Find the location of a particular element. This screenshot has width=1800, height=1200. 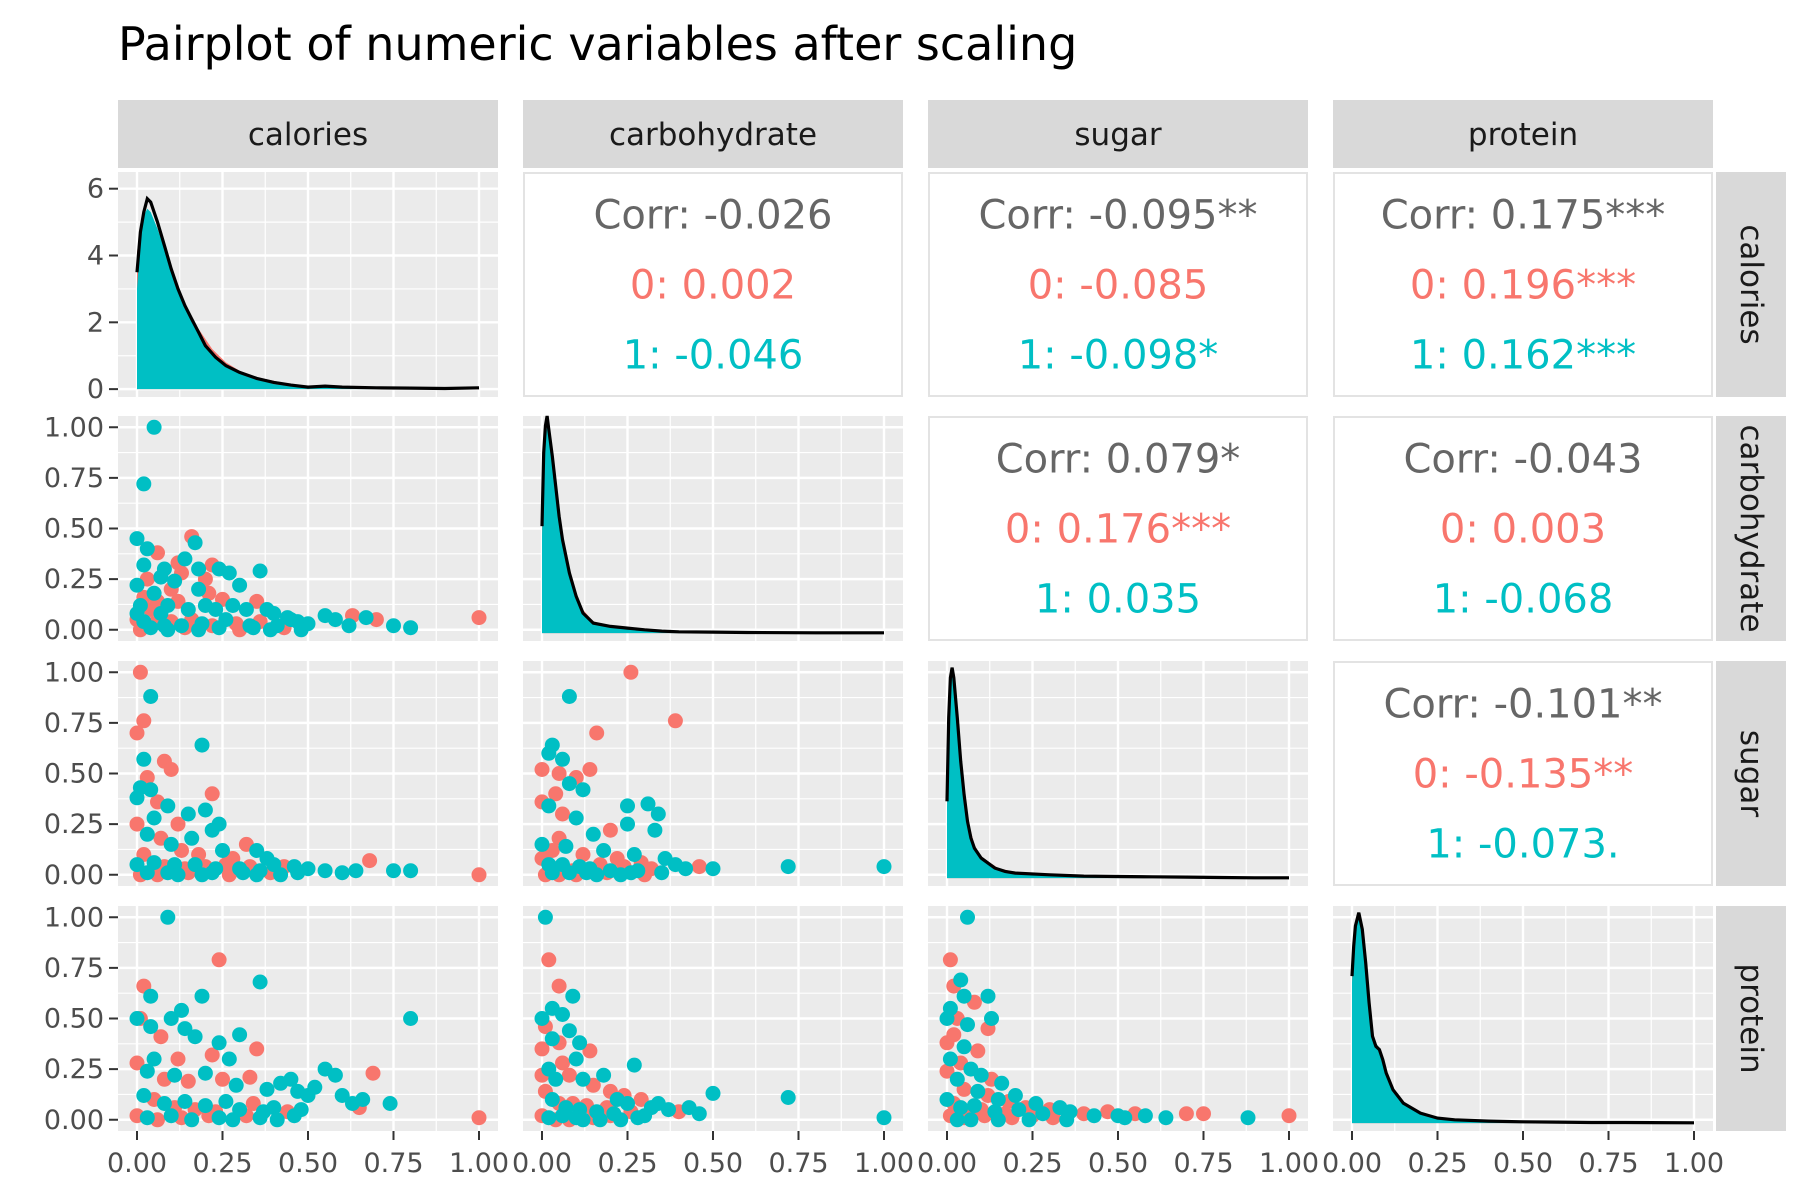

strip-label: calories is located at coordinates (308, 135).